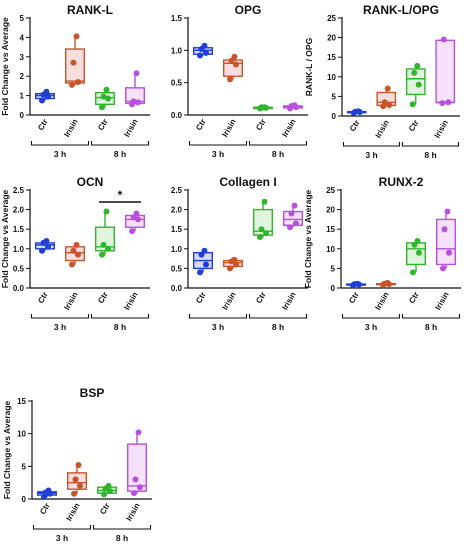  What do you see at coordinates (22, 57) in the screenshot?
I see `y-tick-label: 3` at bounding box center [22, 57].